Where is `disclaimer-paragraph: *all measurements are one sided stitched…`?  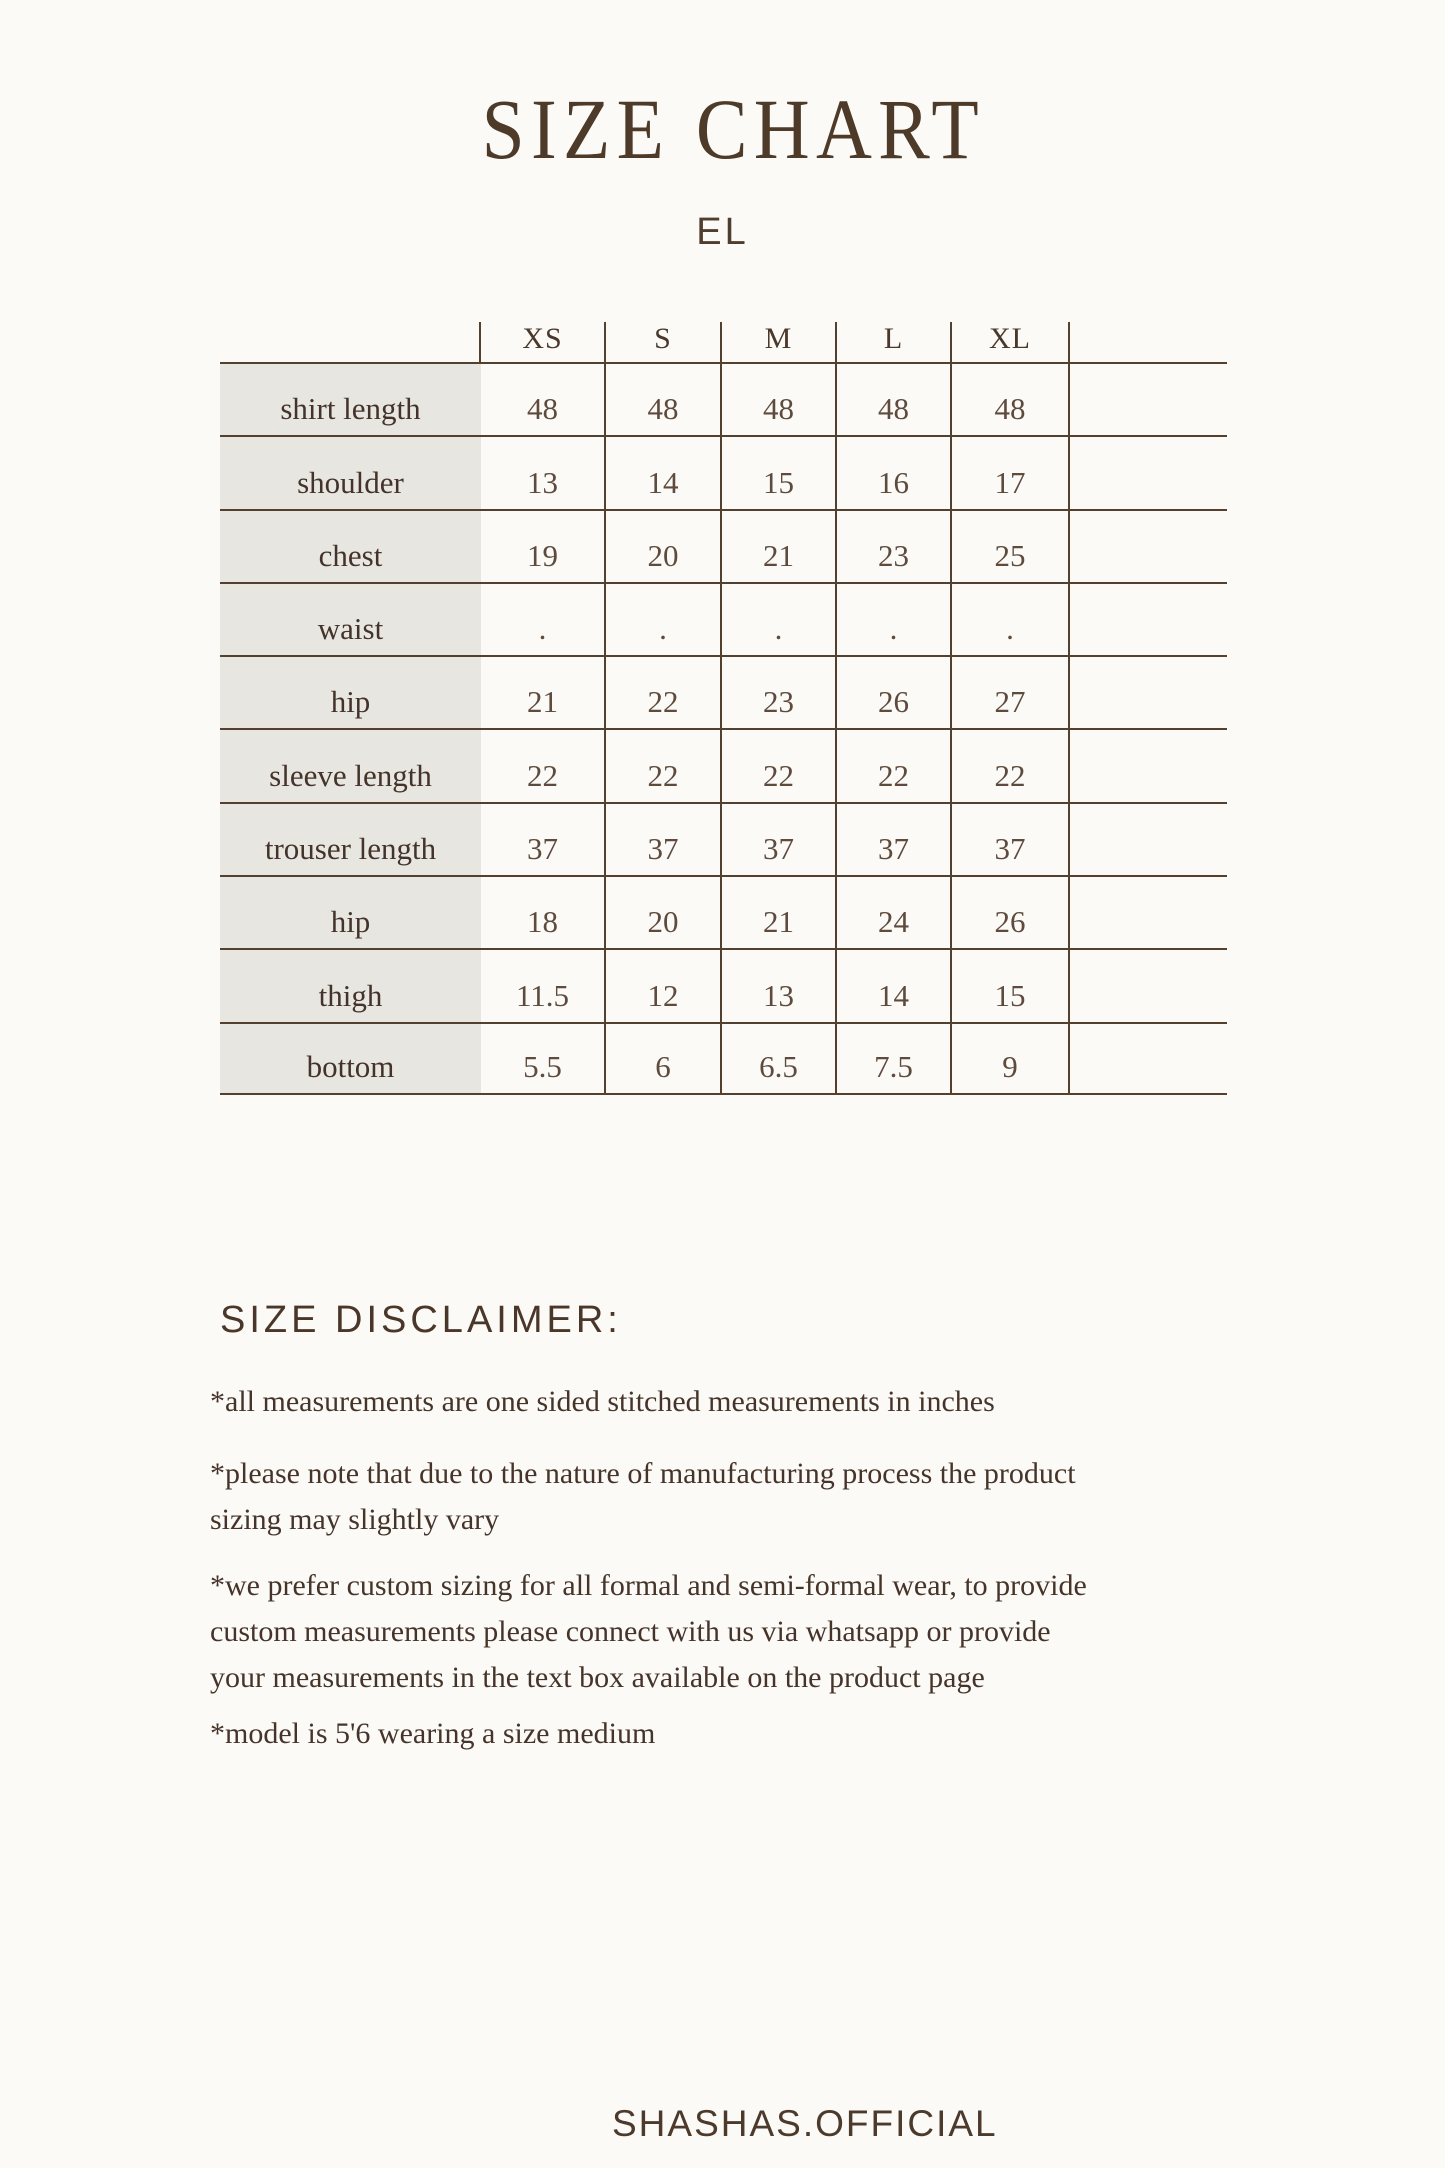
disclaimer-paragraph: *all measurements are one sided stitched… is located at coordinates (715, 1402).